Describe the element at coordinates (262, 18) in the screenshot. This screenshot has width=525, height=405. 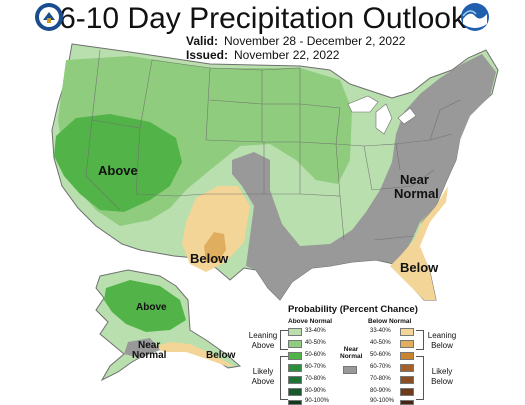
I see `page-title: 6-10 Day Precipitation Outlook` at that location.